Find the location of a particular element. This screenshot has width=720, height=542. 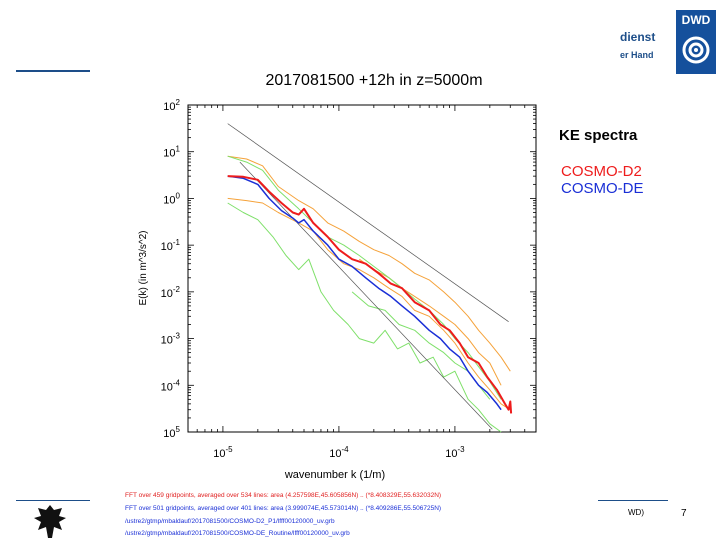

x-tick-label: 10⁻⁵ is located at coordinates (223, 452).